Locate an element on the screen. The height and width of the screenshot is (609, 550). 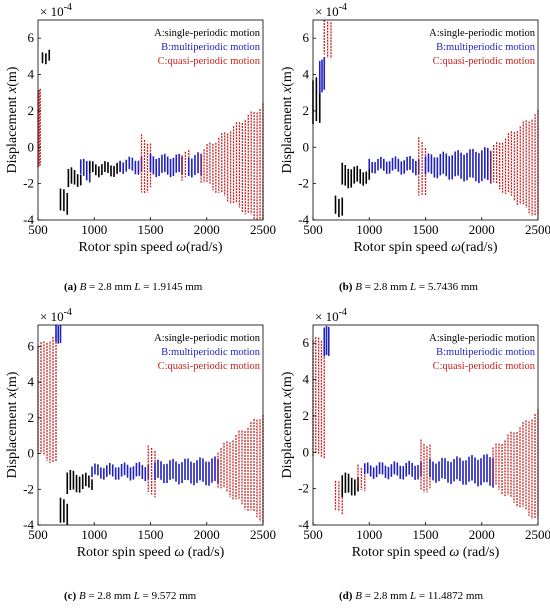
caption-a: (a) B = 2.8 mm L = 1.9145 mm is located at coordinates (133, 287).